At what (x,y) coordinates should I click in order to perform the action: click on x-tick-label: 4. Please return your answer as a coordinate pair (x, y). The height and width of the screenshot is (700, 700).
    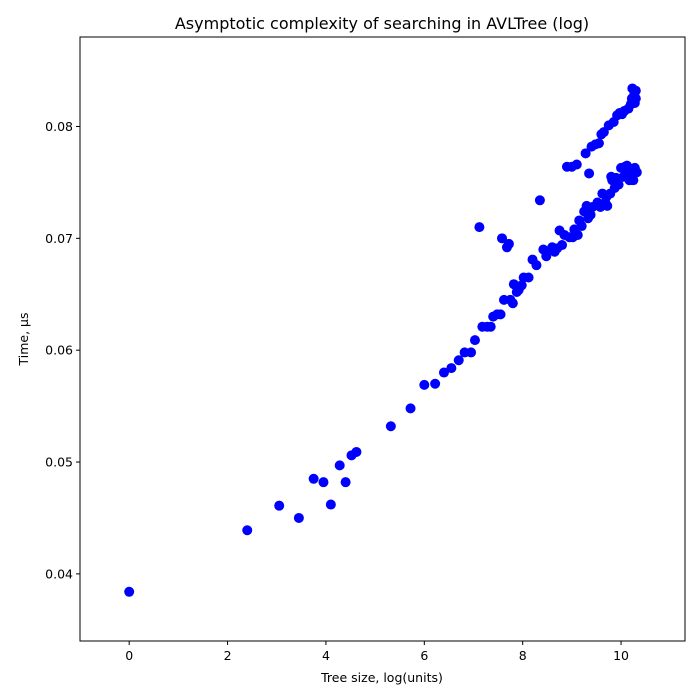
    Looking at the image, I should click on (326, 655).